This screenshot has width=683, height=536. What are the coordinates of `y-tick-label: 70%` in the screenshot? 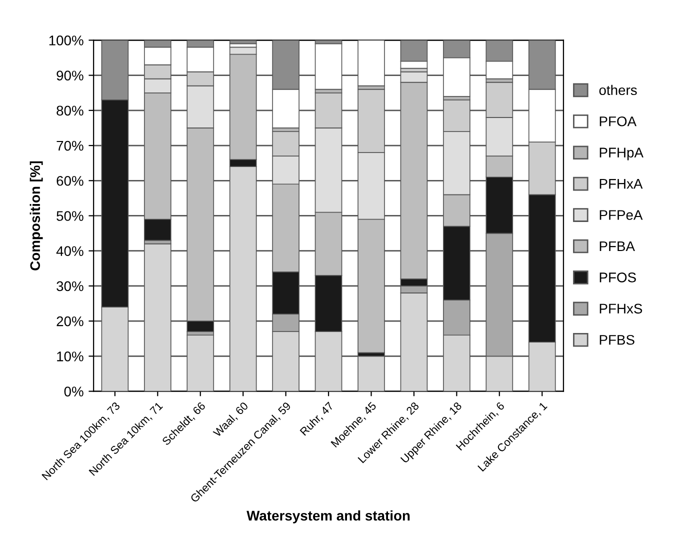 It's located at (70, 145).